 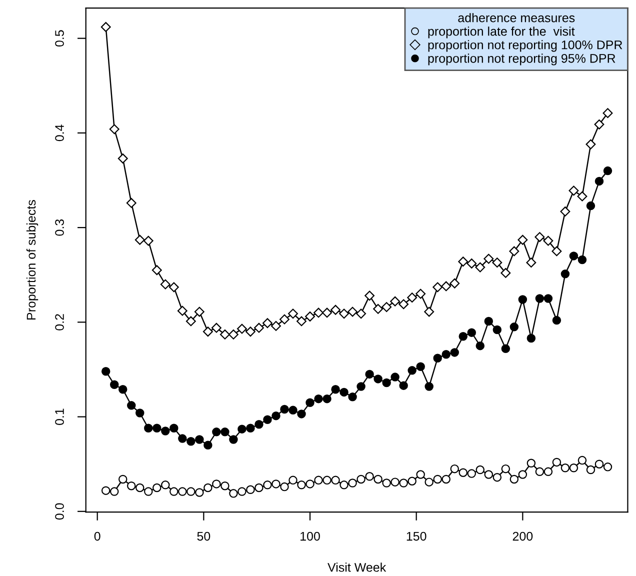 I want to click on x-axis-title: Visit Week, so click(x=357, y=567).